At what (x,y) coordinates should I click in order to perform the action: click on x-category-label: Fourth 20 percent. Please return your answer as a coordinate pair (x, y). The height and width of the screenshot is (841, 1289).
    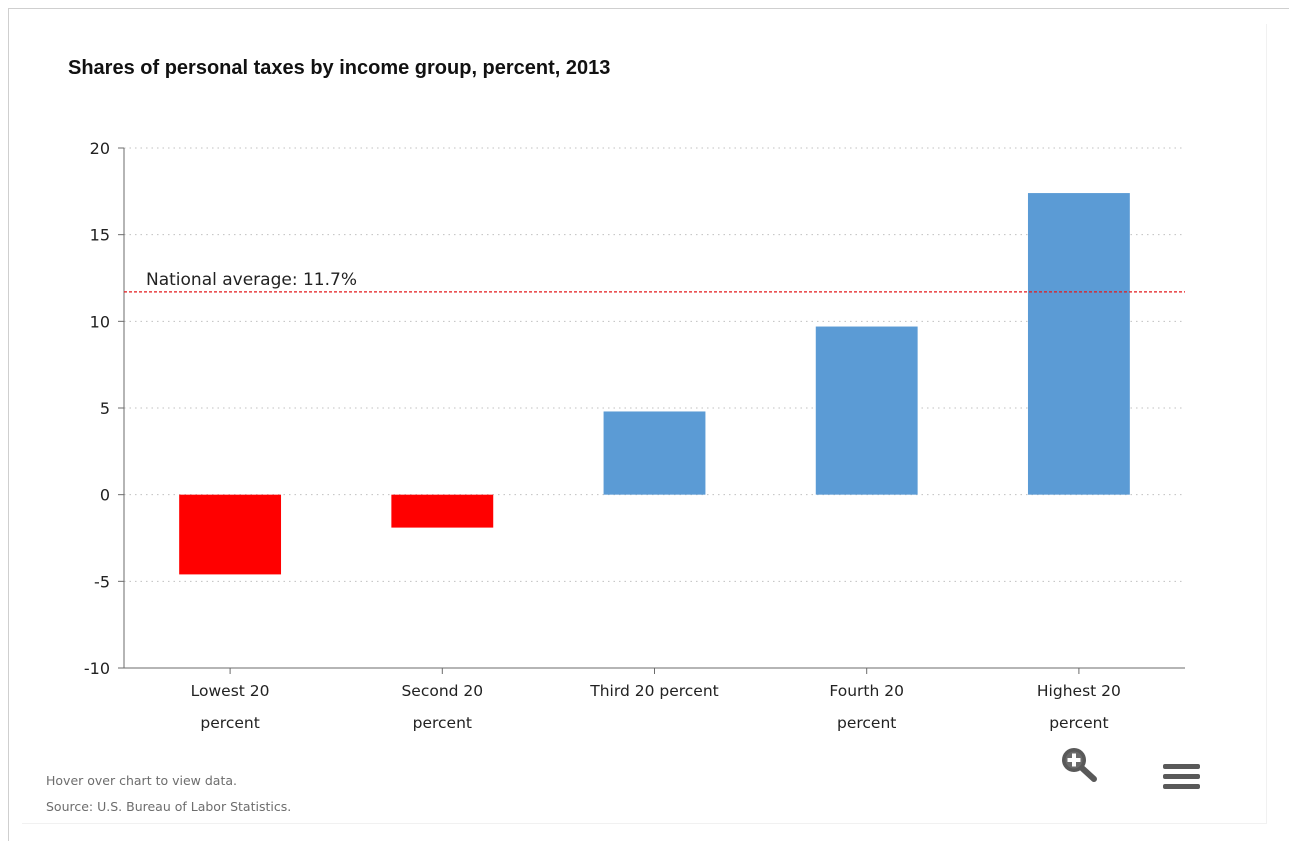
    Looking at the image, I should click on (866, 707).